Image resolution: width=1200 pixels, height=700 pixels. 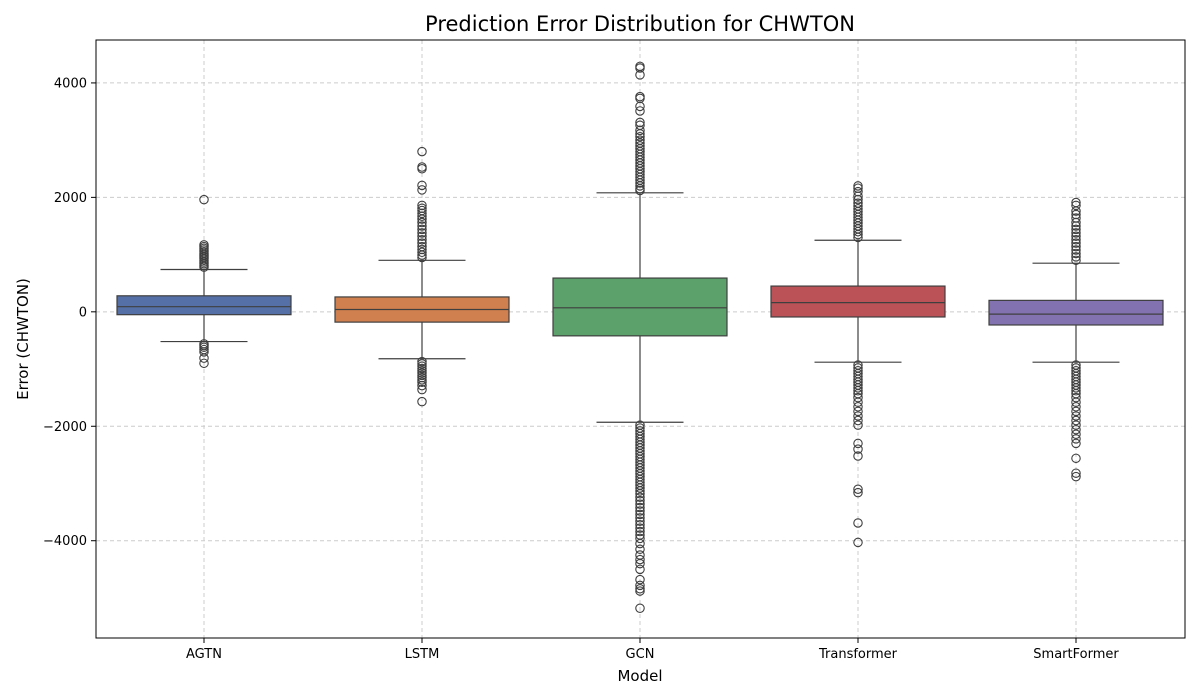 What do you see at coordinates (1076, 654) in the screenshot?
I see `x-tick-label: SmartFormer` at bounding box center [1076, 654].